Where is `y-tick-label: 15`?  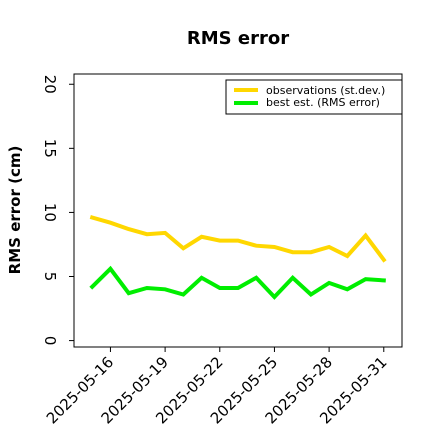 y-tick-label: 15 is located at coordinates (50, 148).